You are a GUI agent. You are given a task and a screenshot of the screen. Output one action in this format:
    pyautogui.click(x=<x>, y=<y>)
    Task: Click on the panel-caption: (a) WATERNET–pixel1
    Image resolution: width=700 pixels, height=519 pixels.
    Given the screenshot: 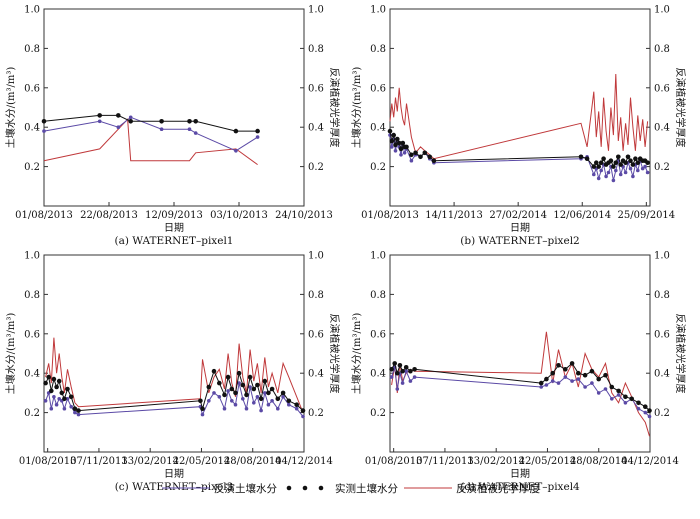 What is the action you would take?
    pyautogui.click(x=173, y=241)
    